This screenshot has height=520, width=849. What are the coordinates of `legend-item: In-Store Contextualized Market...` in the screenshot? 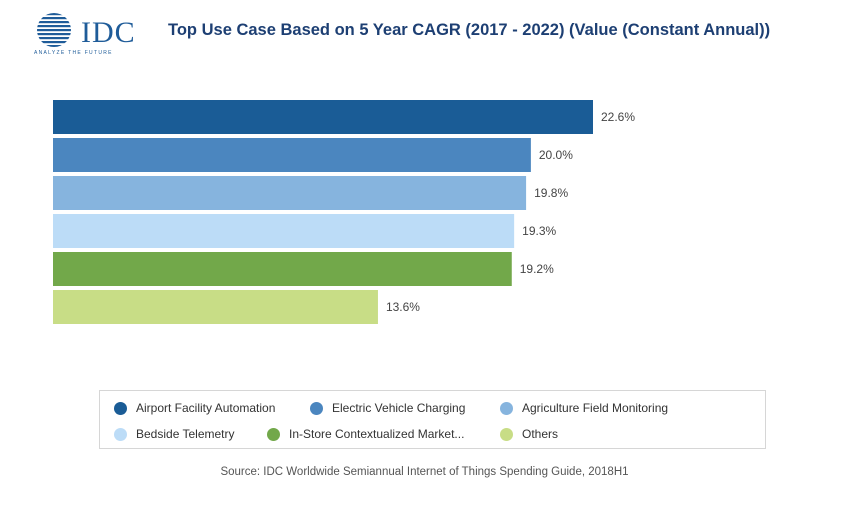 It's located at (365, 434).